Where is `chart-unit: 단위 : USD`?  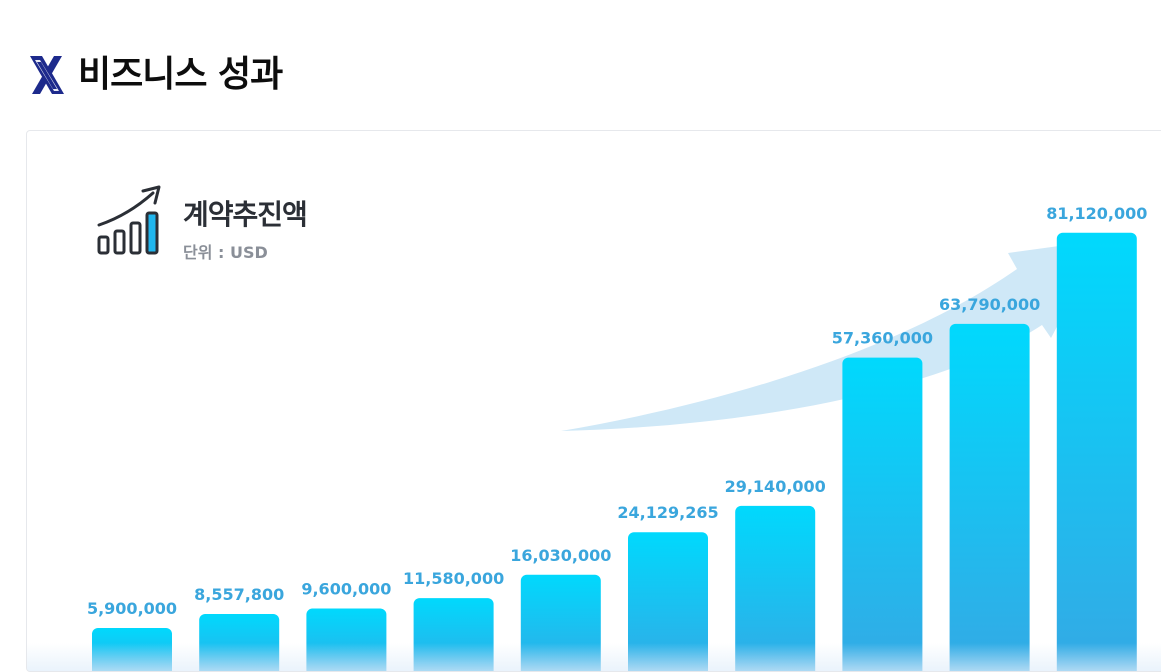 chart-unit: 단위 : USD is located at coordinates (225, 252).